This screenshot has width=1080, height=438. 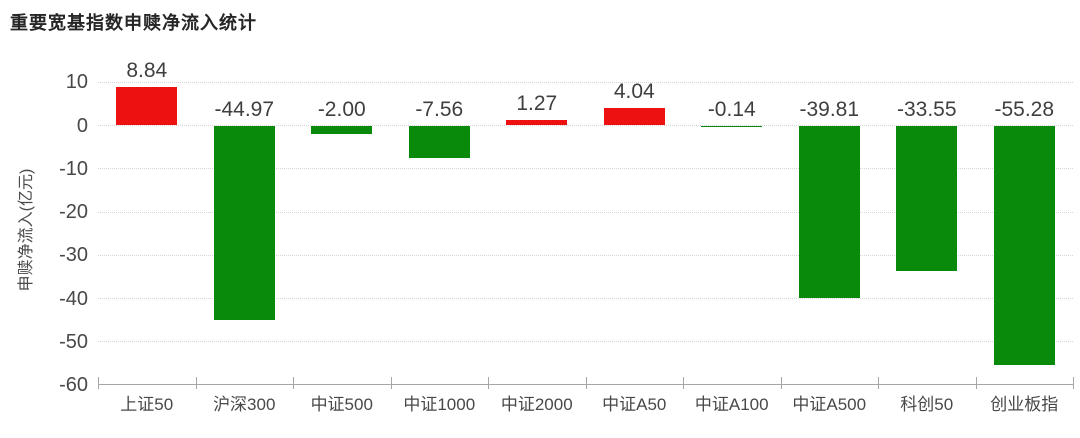 What do you see at coordinates (73, 168) in the screenshot?
I see `y-axis-tick-label: -10` at bounding box center [73, 168].